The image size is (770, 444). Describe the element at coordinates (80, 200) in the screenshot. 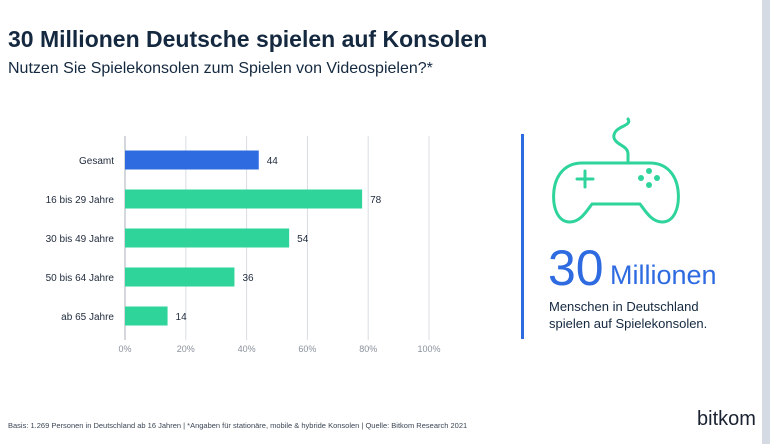

I see `category-label: 16 bis 29 Jahre` at that location.